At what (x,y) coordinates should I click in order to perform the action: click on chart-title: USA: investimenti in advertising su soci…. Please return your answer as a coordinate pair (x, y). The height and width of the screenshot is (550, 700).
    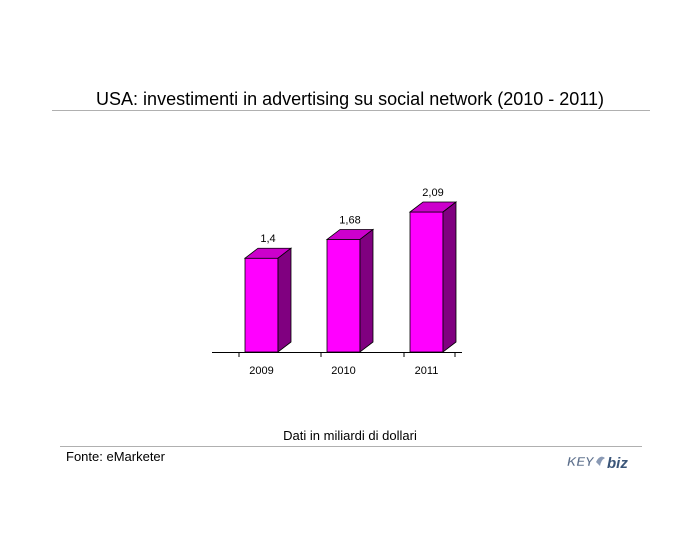
    Looking at the image, I should click on (350, 99).